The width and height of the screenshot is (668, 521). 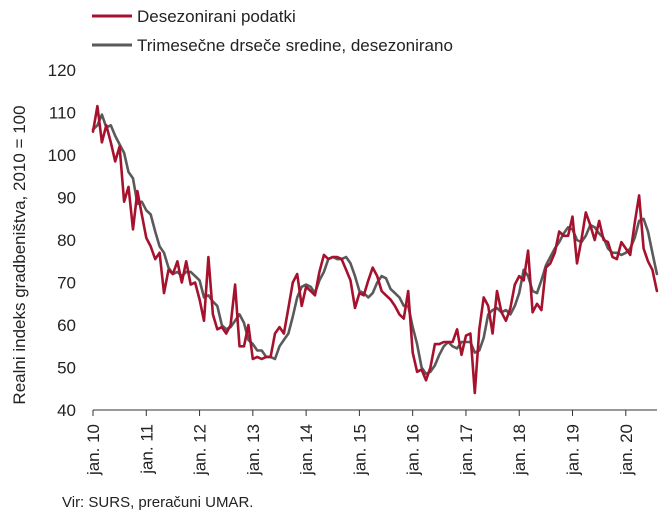 What do you see at coordinates (359, 450) in the screenshot?
I see `x-tick-label: jan. 15` at bounding box center [359, 450].